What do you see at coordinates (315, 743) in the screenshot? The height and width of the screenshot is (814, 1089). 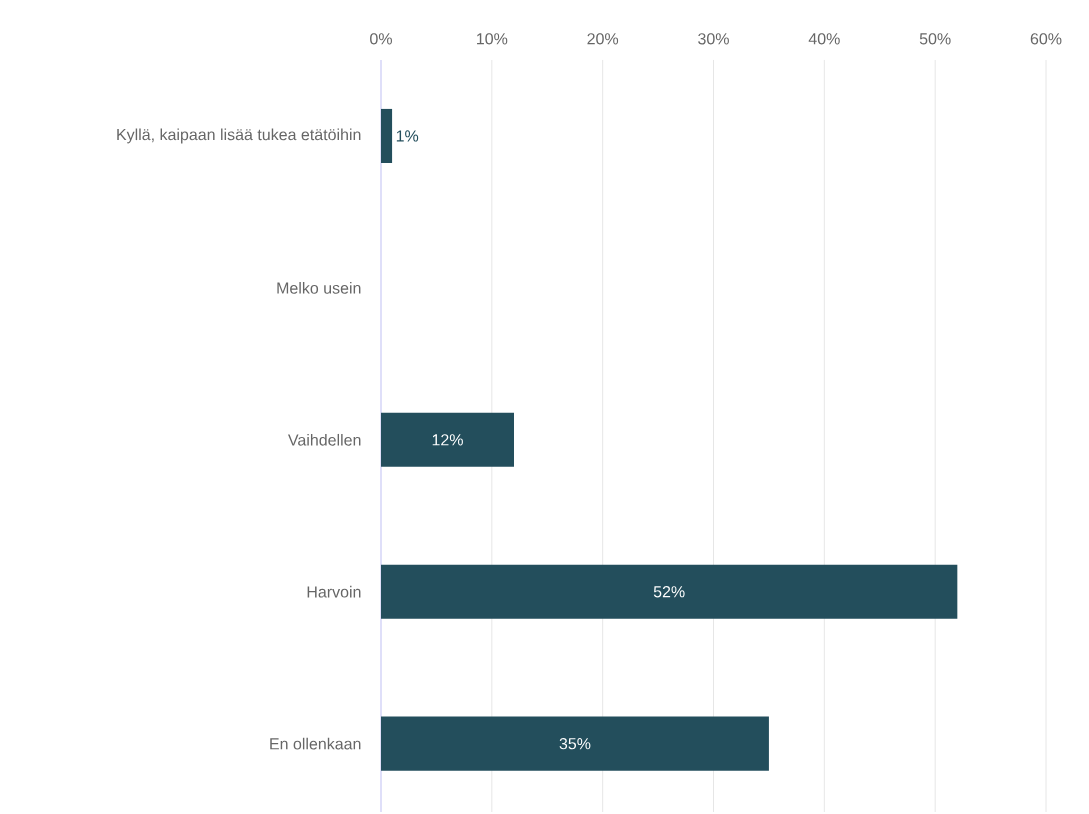 I see `y-tick-label: En ollenkaan` at bounding box center [315, 743].